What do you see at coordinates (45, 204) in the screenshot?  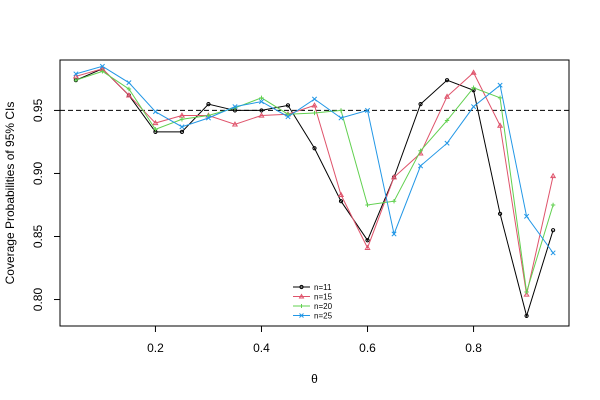 I see `y-axis: 0.80 0.85 0.90 0.95` at bounding box center [45, 204].